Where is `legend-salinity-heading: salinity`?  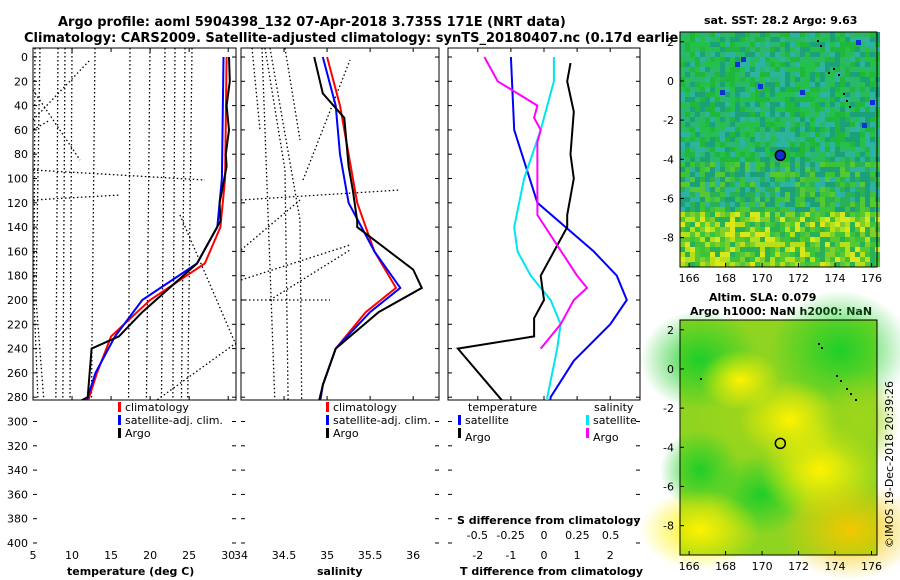
legend-salinity-heading: salinity is located at coordinates (614, 407).